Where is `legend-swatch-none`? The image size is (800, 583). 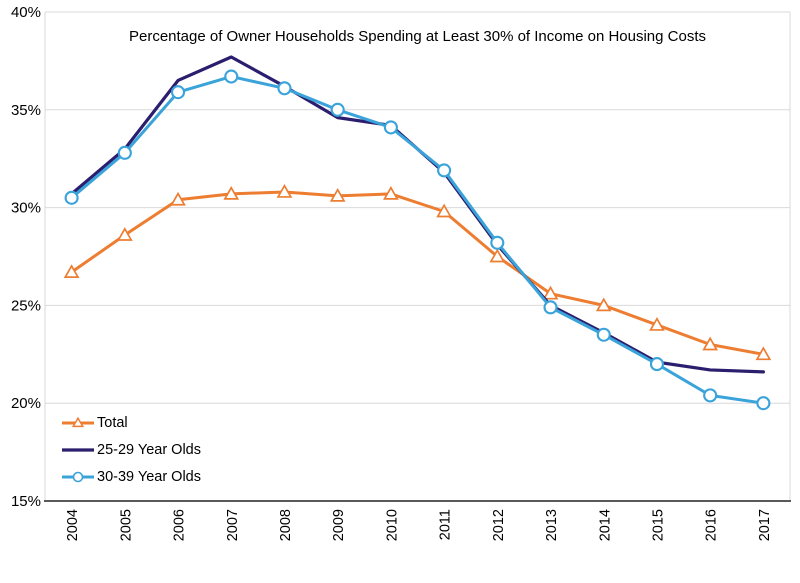
legend-swatch-none is located at coordinates (78, 449).